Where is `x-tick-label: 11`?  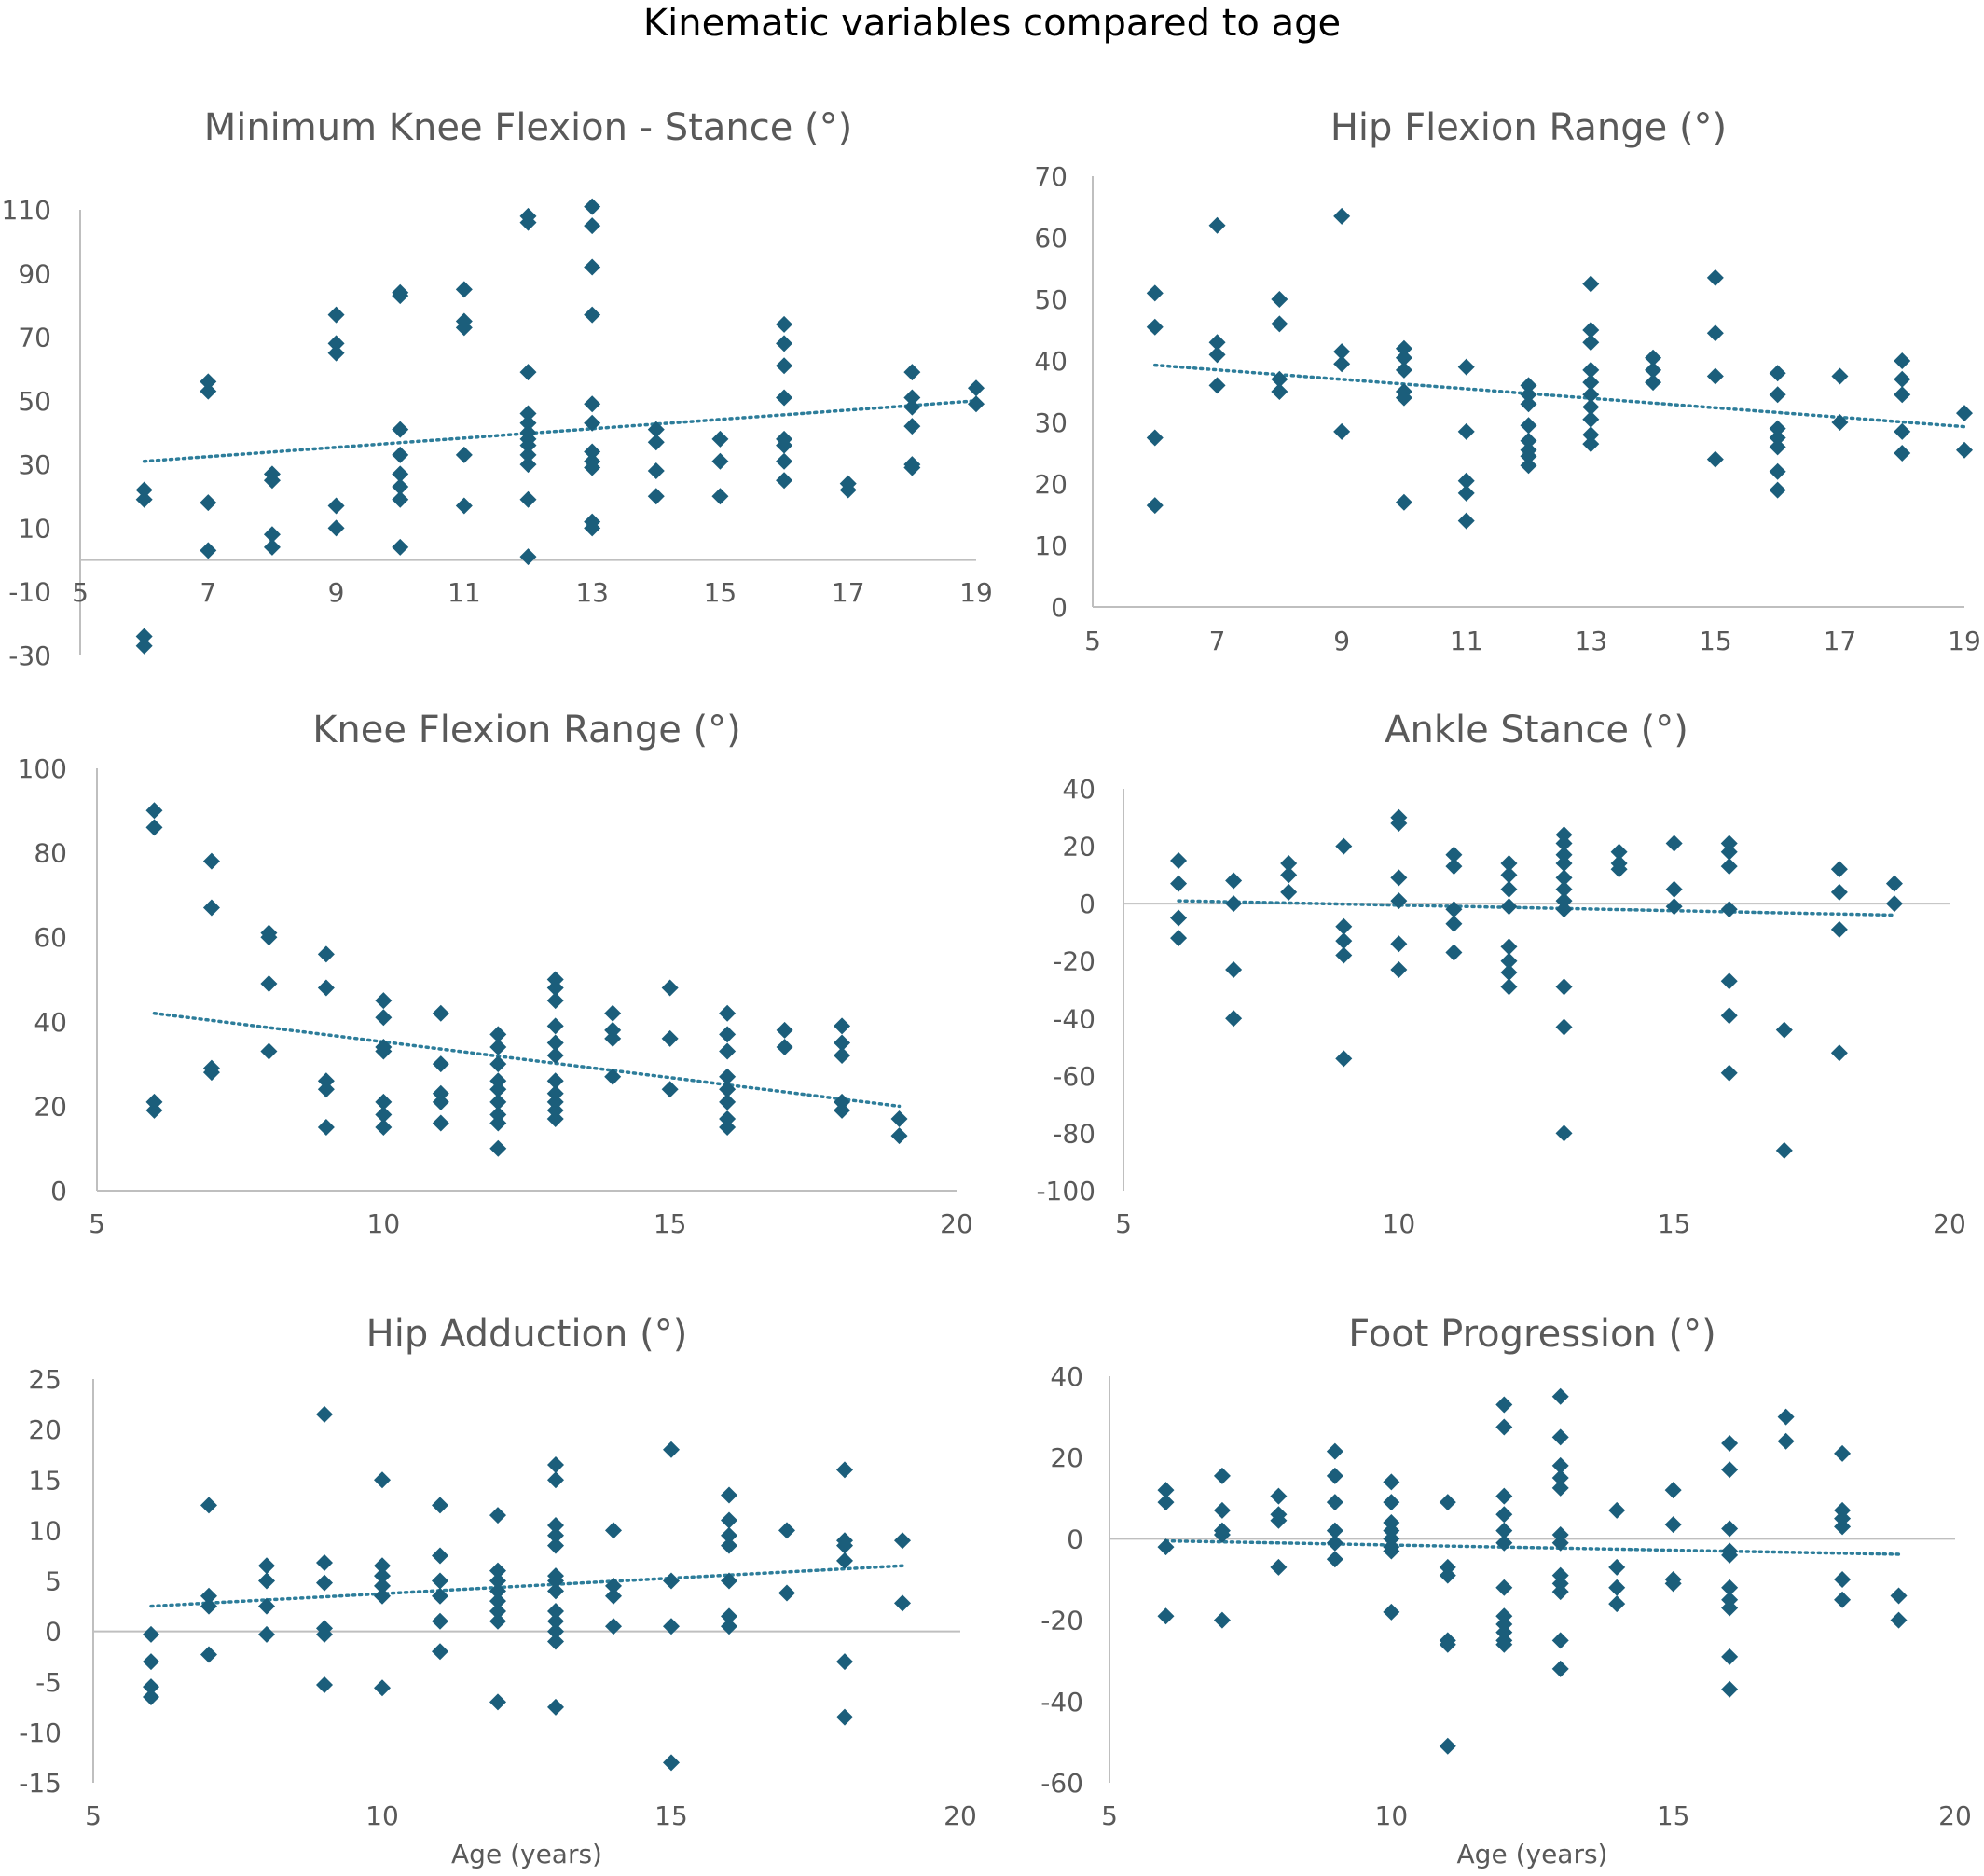 x-tick-label: 11 is located at coordinates (464, 592).